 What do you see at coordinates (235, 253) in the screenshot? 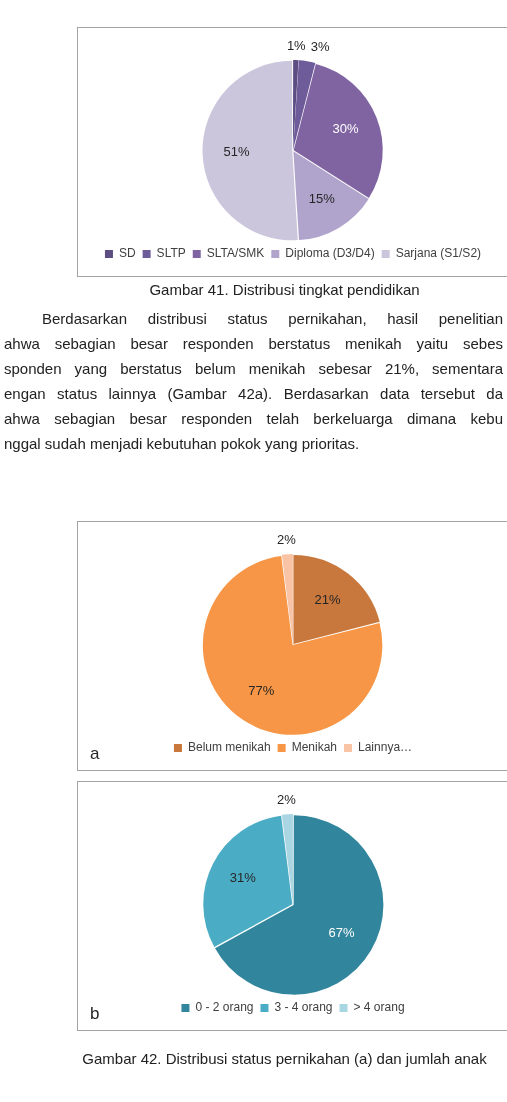
I see `legend-label: SLTA/SMK` at bounding box center [235, 253].